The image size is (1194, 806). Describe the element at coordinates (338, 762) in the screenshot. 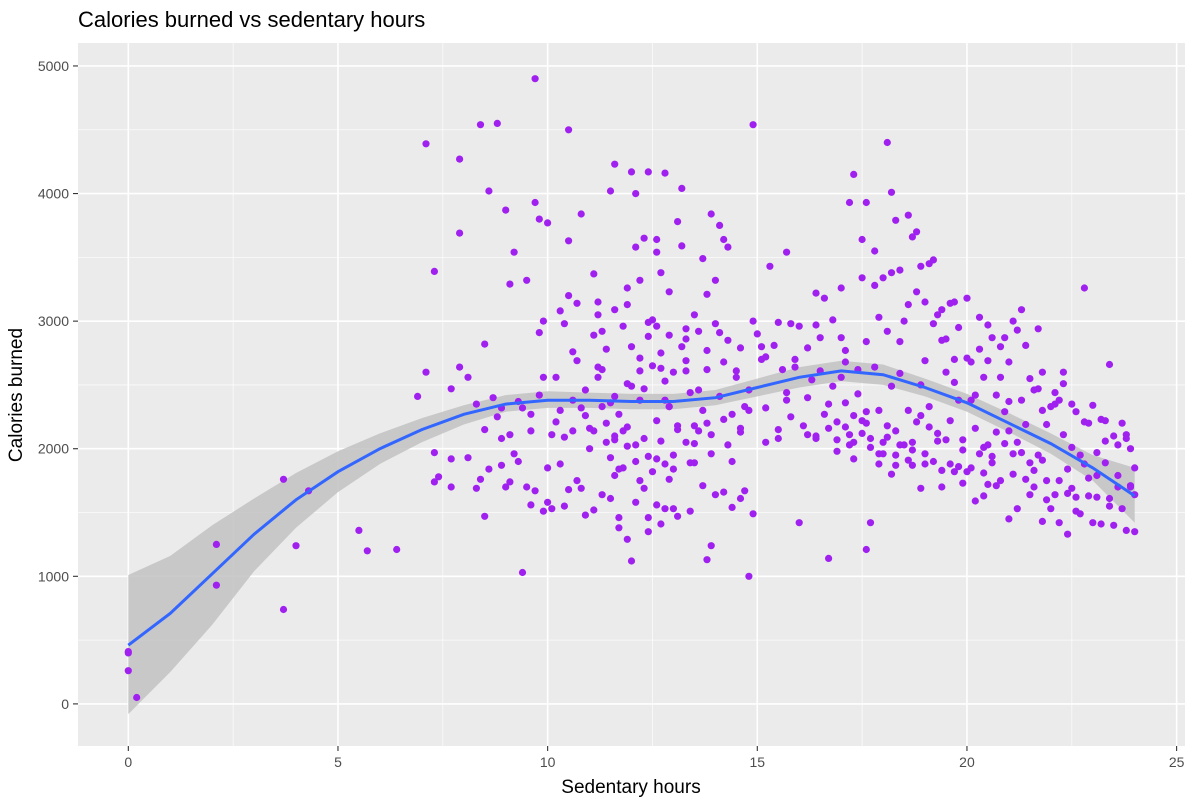

I see `x-tick-label: 5` at that location.